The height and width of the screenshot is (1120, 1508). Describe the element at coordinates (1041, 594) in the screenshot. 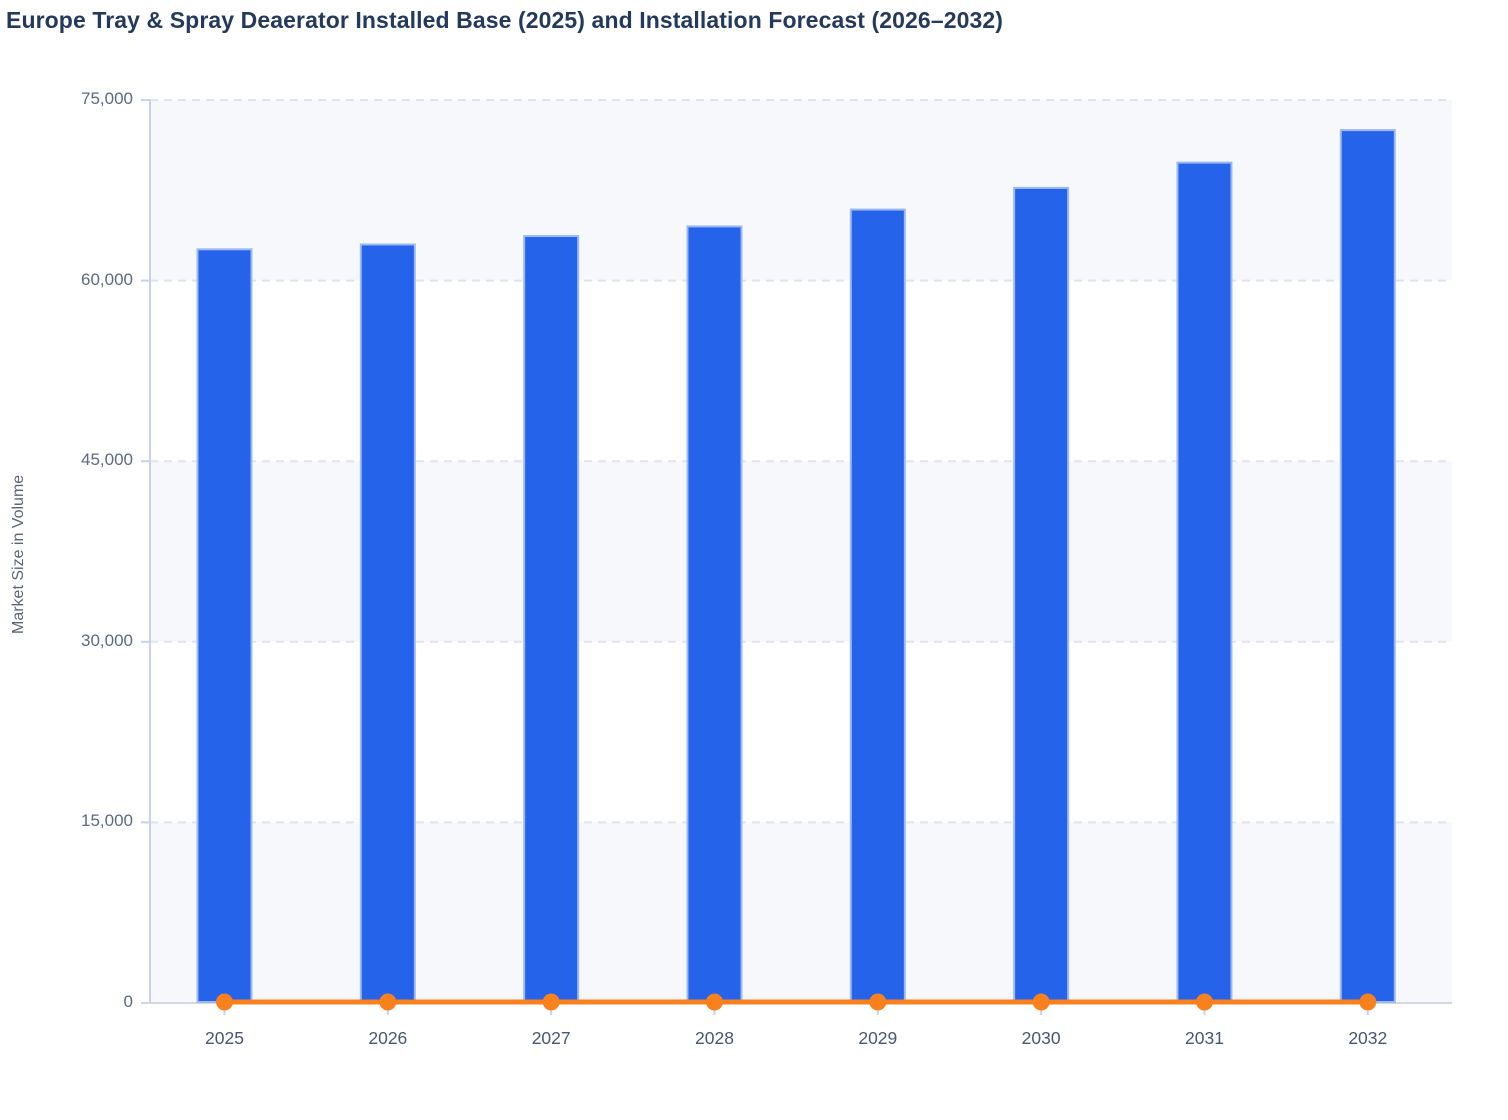

I see `bar-2030` at that location.